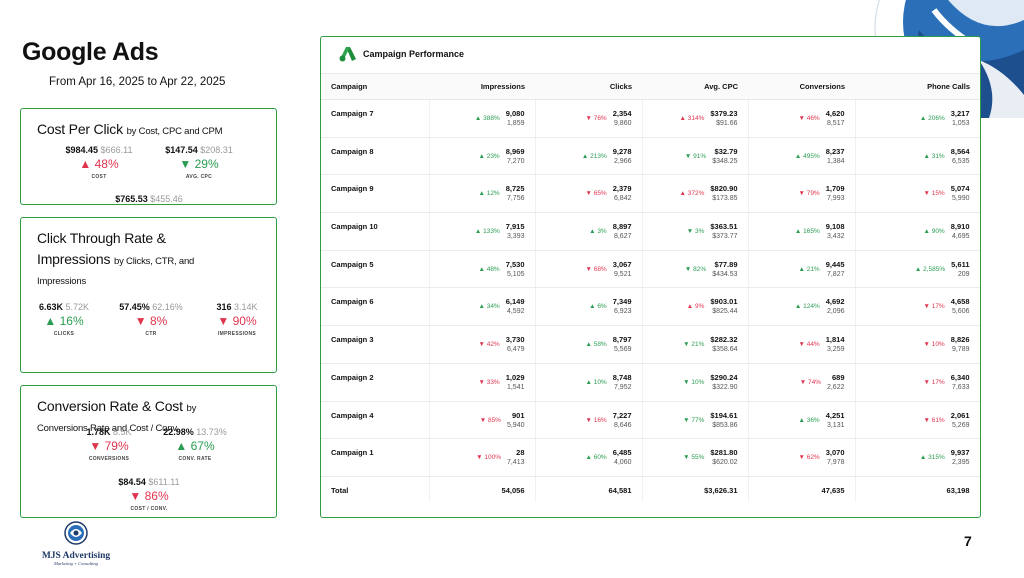 The image size is (1024, 578). Describe the element at coordinates (588, 86) in the screenshot. I see `column-header-clicks: Clicks` at that location.